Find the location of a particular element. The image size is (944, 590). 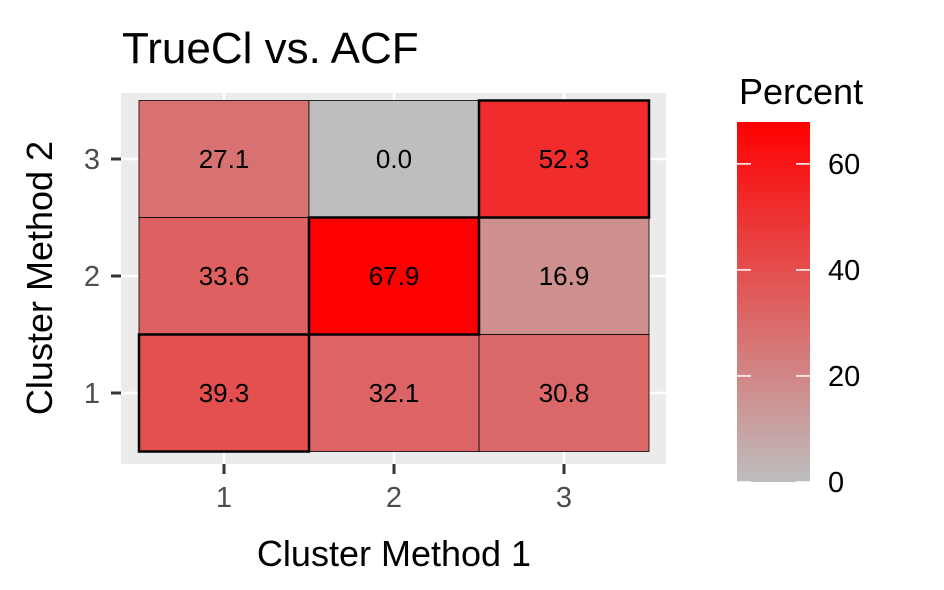

legend-ticks: 0 20 40 60 is located at coordinates (798, 324).